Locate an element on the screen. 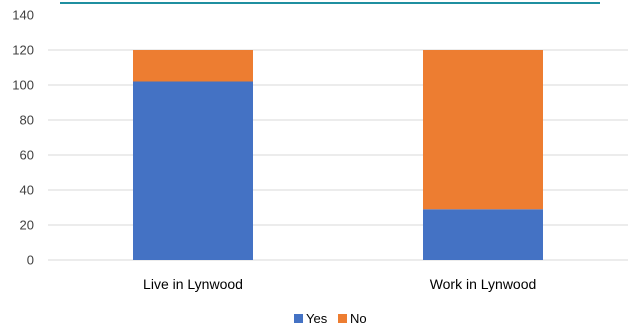 The width and height of the screenshot is (641, 328). y-tick-label: 20 is located at coordinates (27, 225).